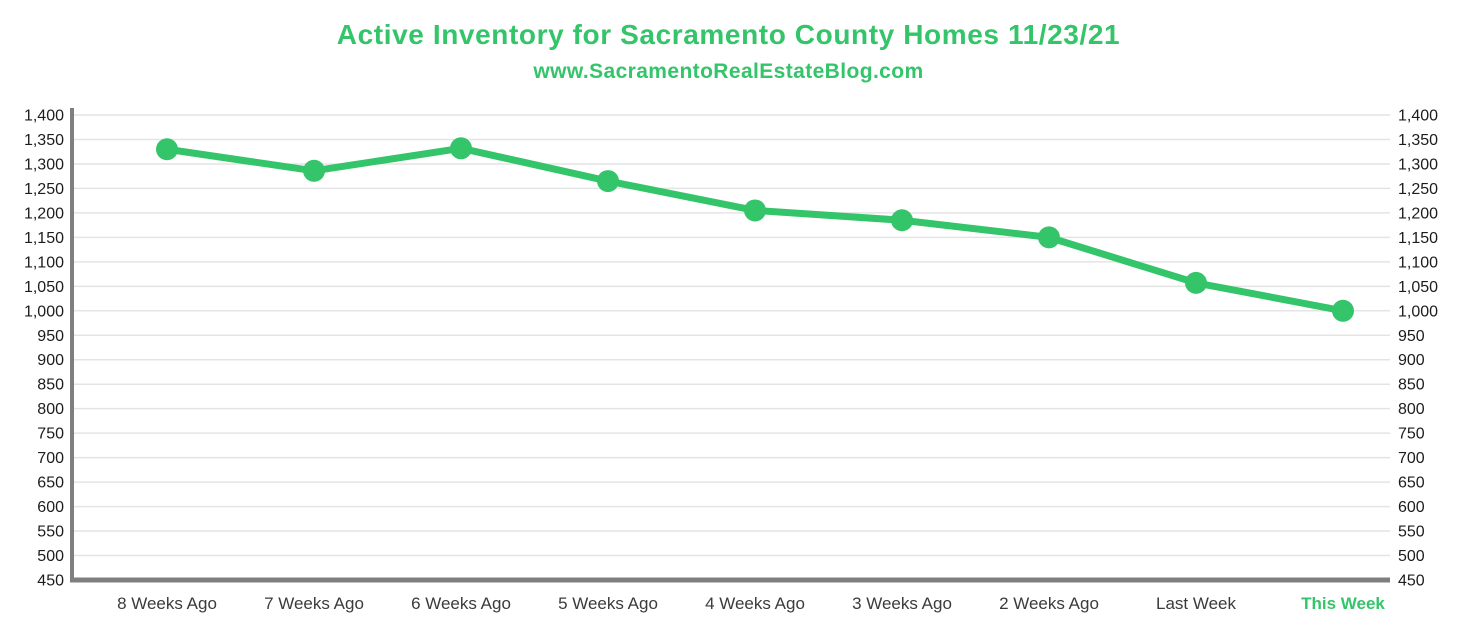 Image resolution: width=1457 pixels, height=642 pixels. Describe the element at coordinates (50, 507) in the screenshot. I see `y-tick-label-left: 600` at that location.